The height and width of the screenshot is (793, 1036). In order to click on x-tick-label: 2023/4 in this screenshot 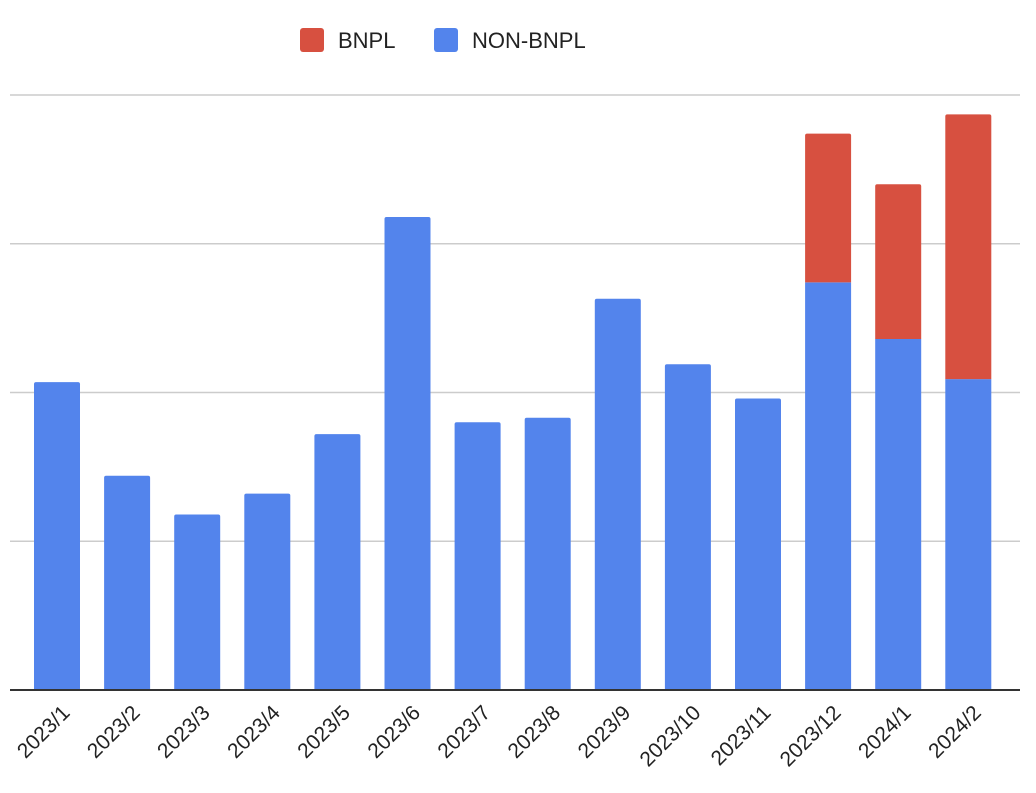, I will do `click(254, 732)`.